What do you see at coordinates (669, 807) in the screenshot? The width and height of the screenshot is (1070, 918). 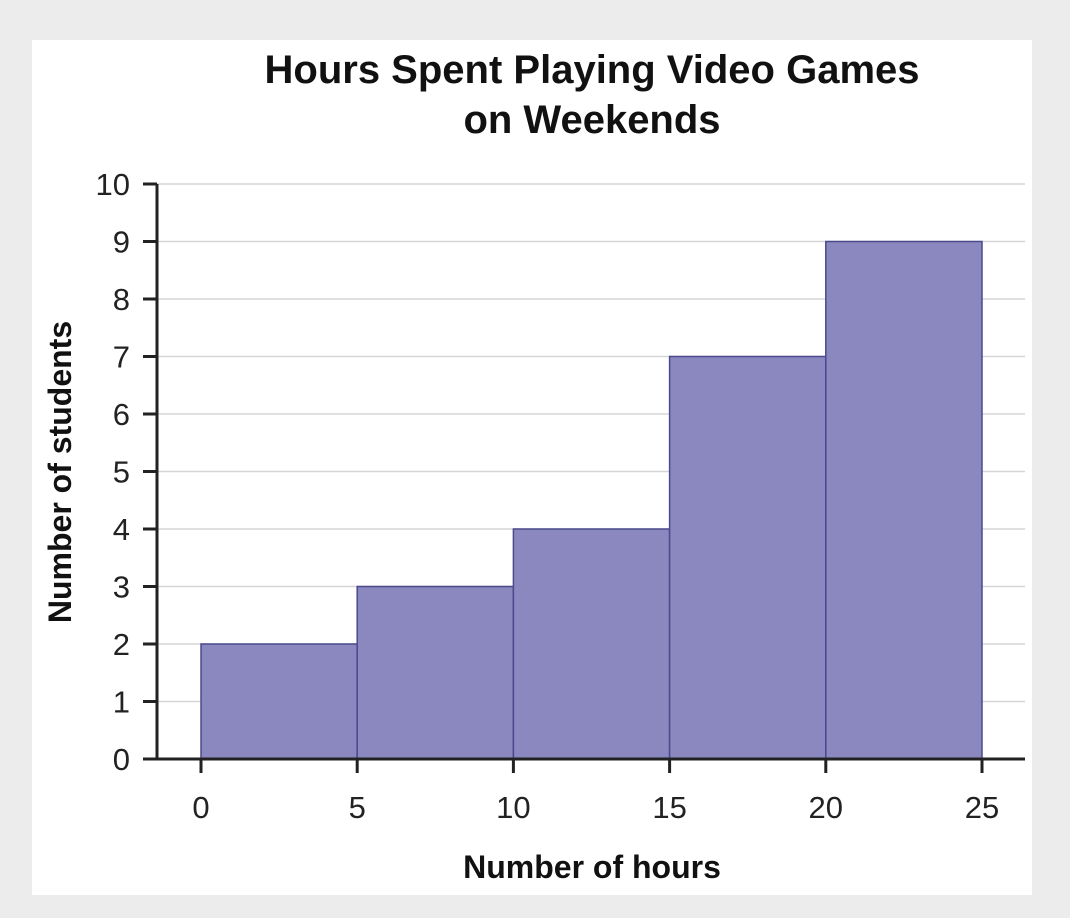 I see `x-tick-label-15: 15` at bounding box center [669, 807].